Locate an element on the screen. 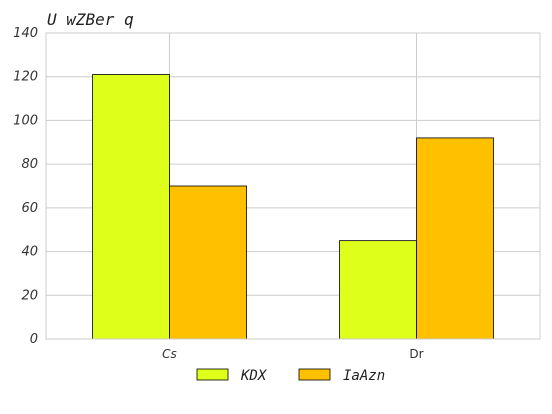 The image size is (552, 414). x-tick-label: Cs is located at coordinates (169, 354).